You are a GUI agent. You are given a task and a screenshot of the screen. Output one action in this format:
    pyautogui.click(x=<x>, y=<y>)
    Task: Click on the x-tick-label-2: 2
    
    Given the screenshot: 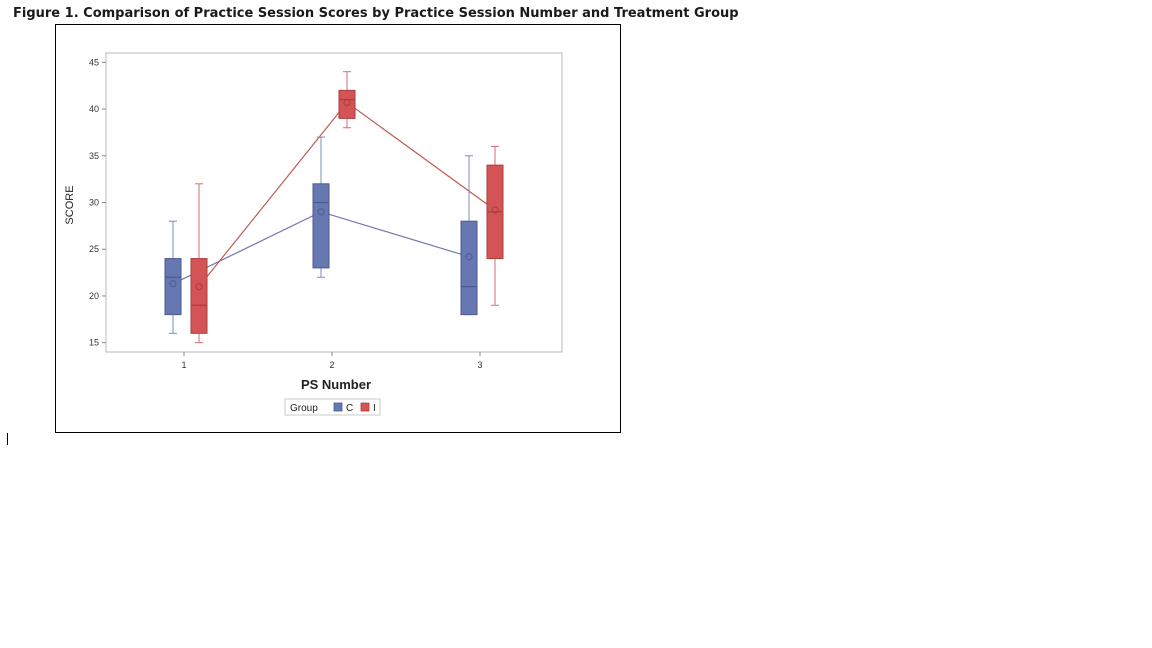 What is the action you would take?
    pyautogui.click(x=331, y=365)
    